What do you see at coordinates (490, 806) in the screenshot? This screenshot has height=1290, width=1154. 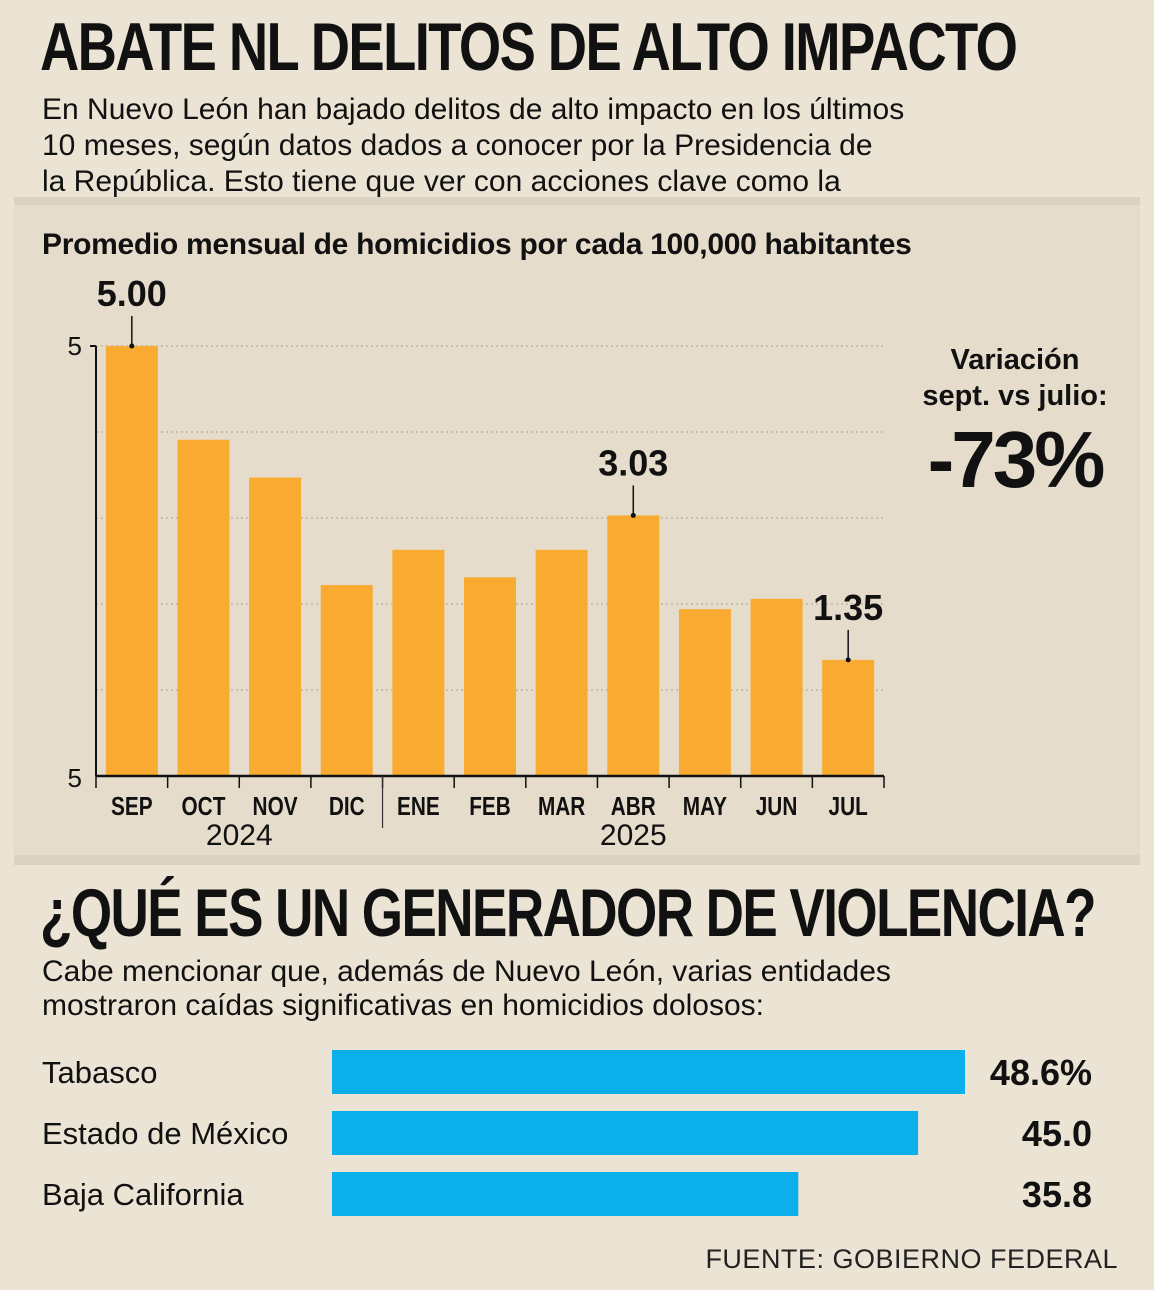 I see `x-tick-label: FEB` at bounding box center [490, 806].